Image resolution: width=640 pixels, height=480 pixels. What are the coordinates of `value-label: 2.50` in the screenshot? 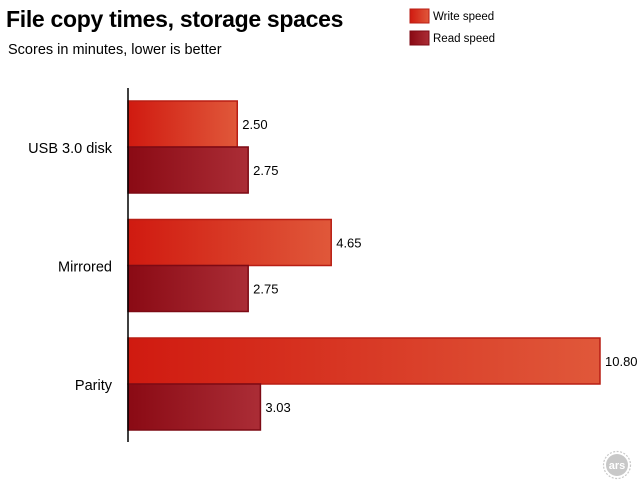 It's located at (254, 124).